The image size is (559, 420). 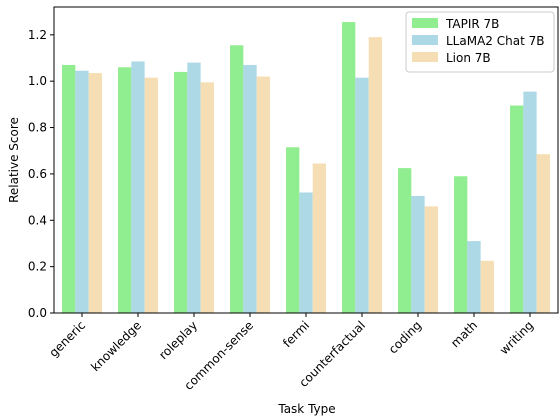 What do you see at coordinates (495, 41) in the screenshot?
I see `legend-label: LLaMA2 Chat 7B` at bounding box center [495, 41].